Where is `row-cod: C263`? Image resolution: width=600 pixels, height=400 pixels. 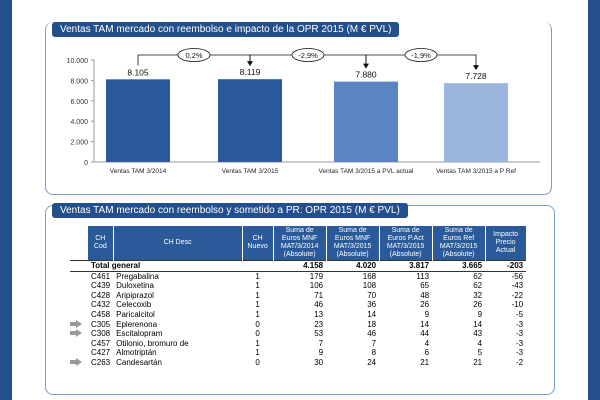
row-cod: C263 is located at coordinates (101, 362).